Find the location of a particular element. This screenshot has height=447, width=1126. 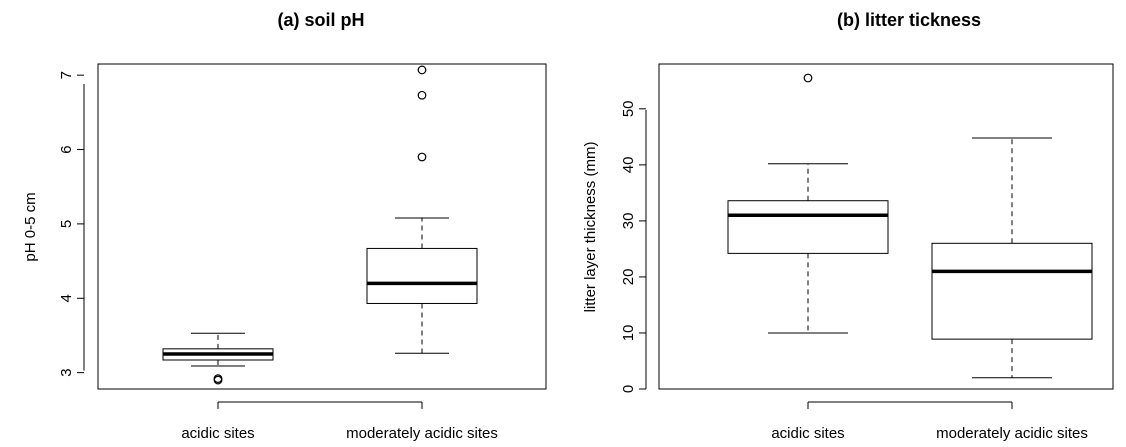

y-tick-label: 20 is located at coordinates (628, 277).